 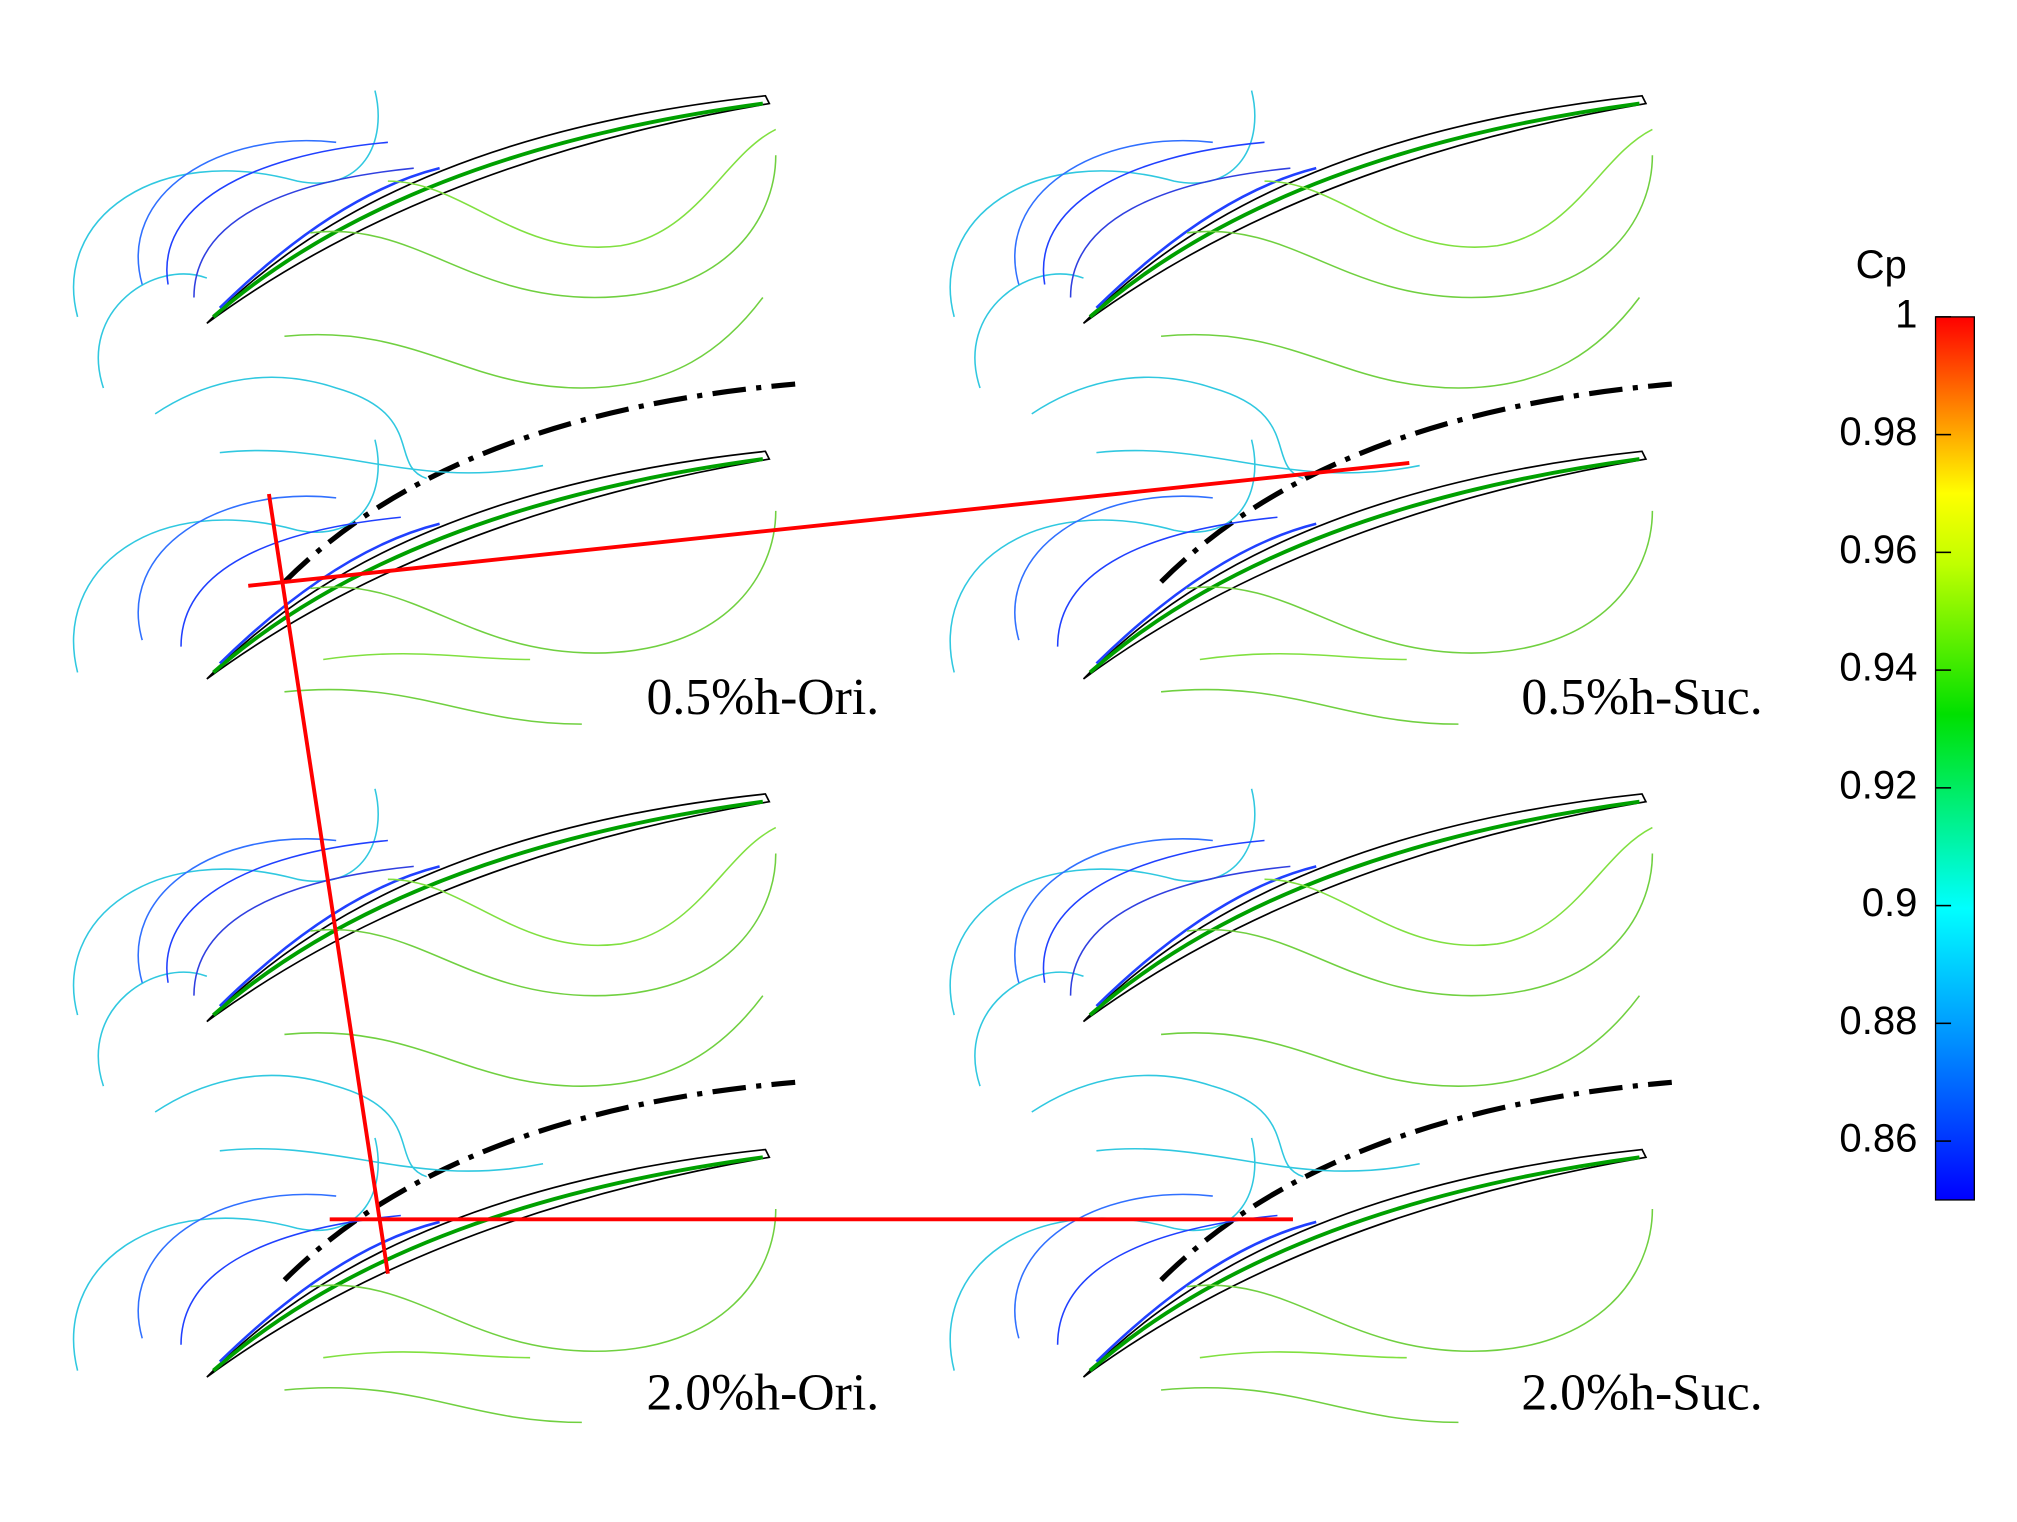 I want to click on tick-label: 0.96, so click(x=1878, y=550).